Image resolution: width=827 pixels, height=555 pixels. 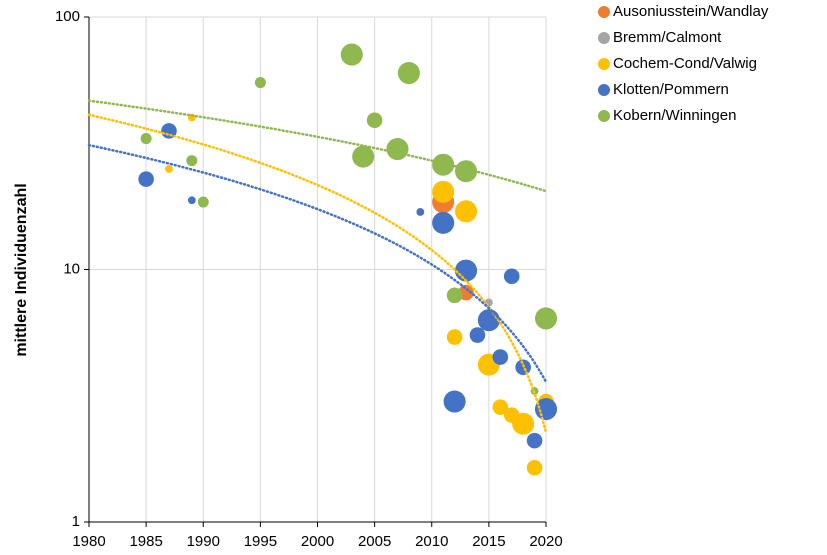 I want to click on legend-label: Cochem-Cond/Valwig, so click(x=685, y=63).